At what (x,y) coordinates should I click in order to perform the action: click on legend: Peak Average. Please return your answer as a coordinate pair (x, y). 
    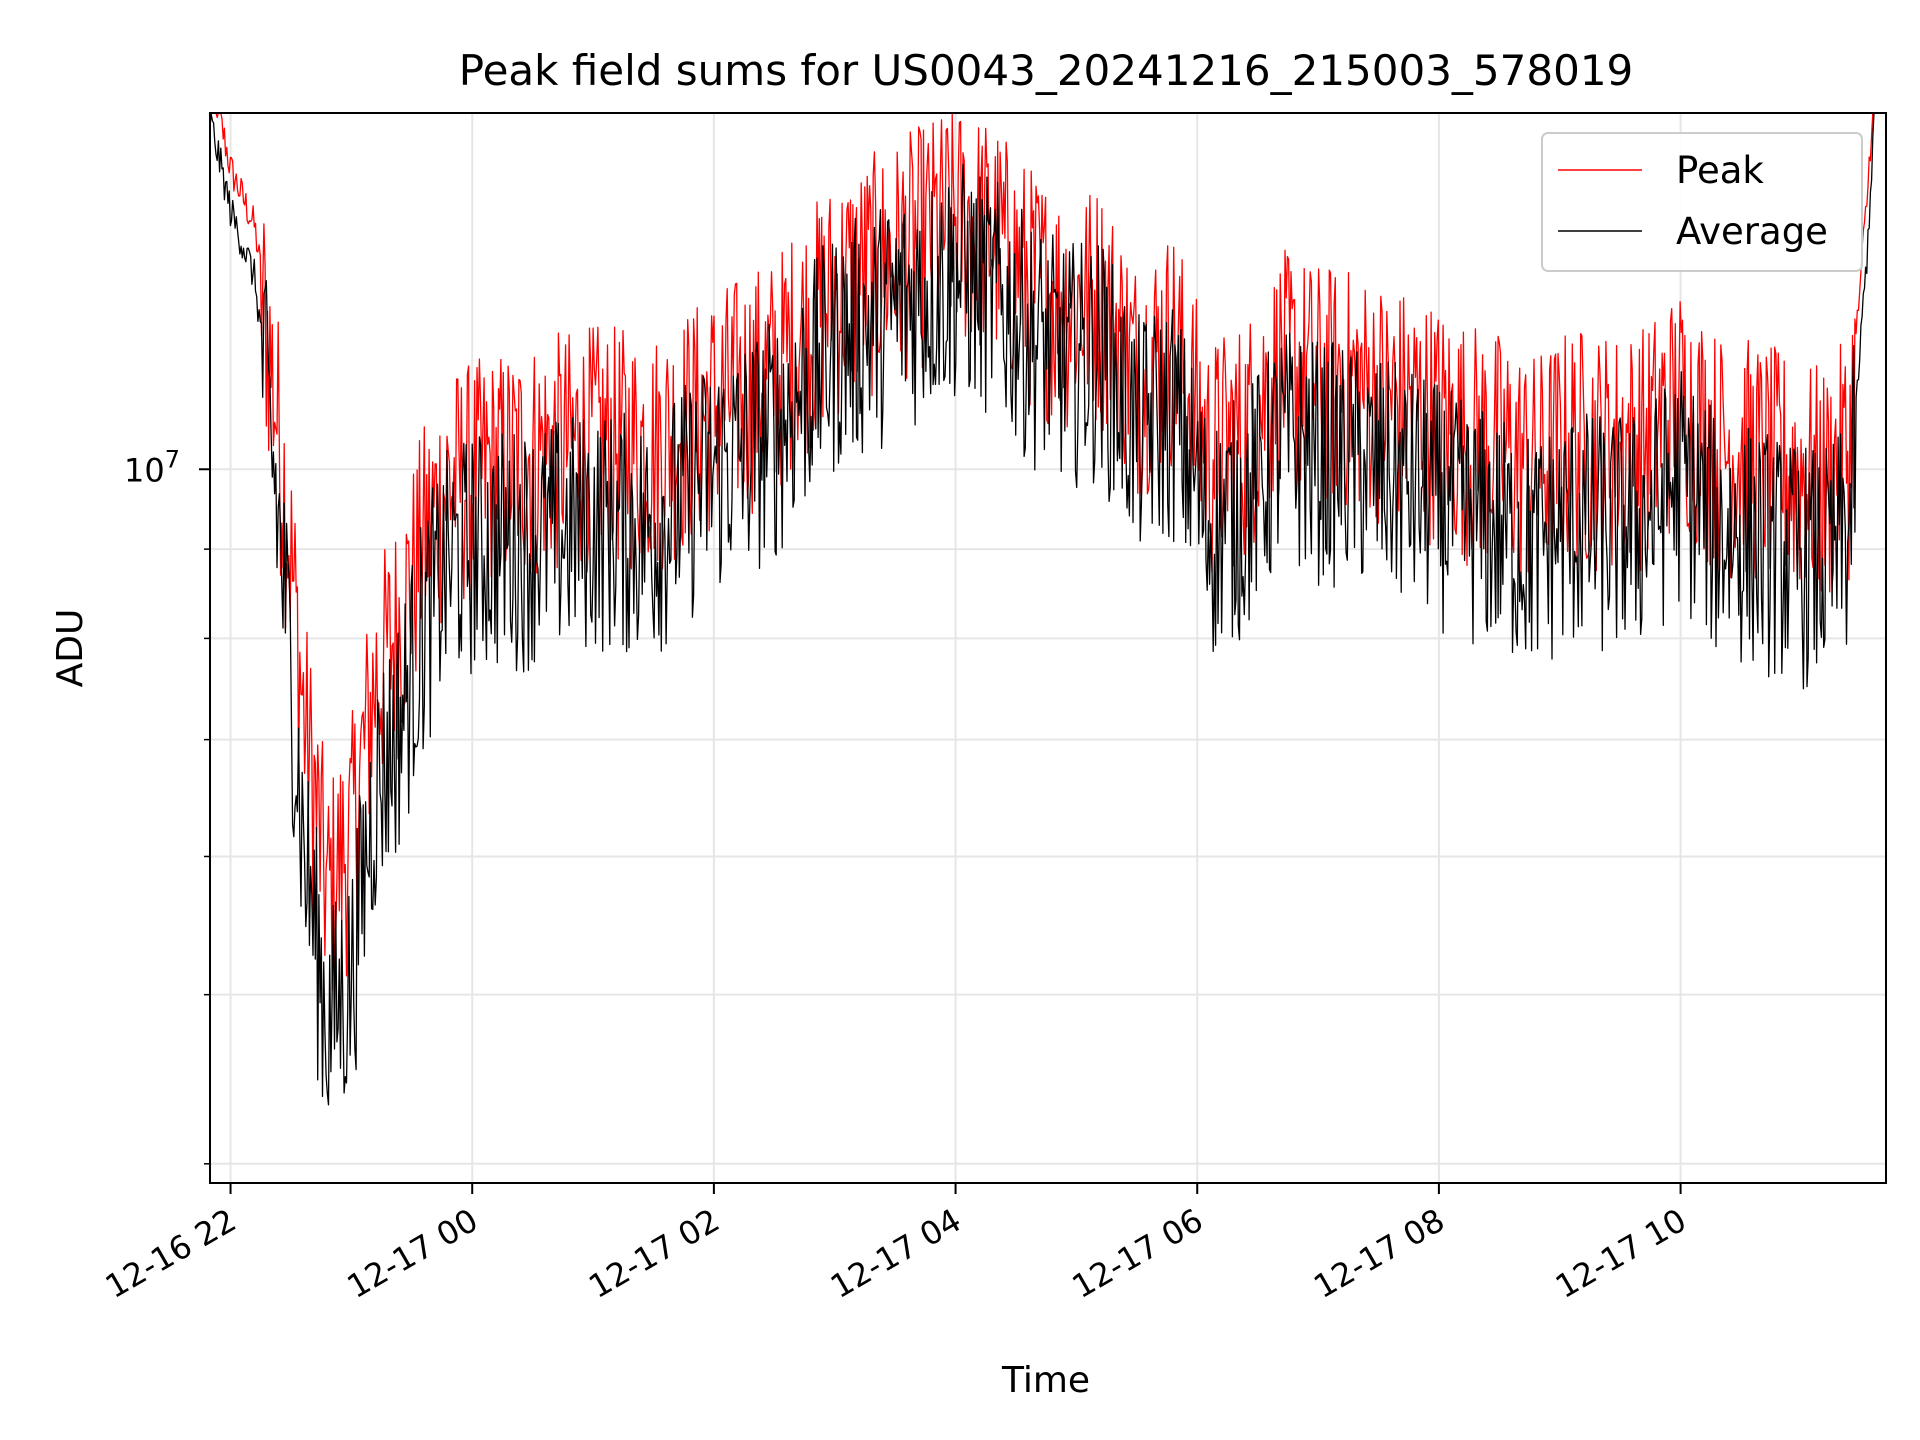
    Looking at the image, I should click on (1702, 202).